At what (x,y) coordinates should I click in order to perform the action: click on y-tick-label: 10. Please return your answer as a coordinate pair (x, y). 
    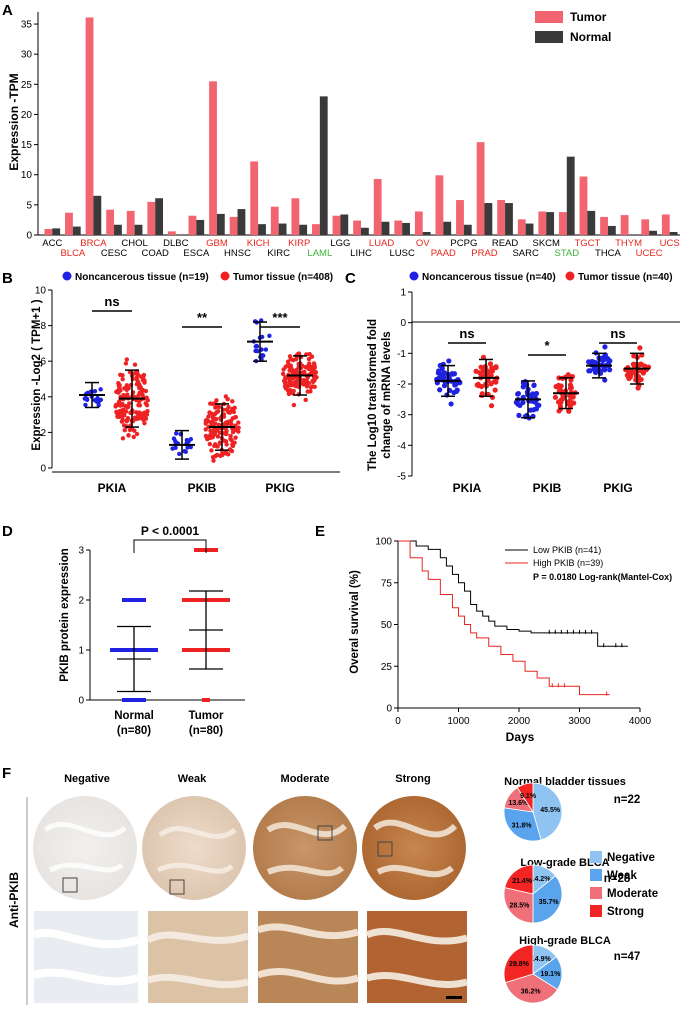
    Looking at the image, I should click on (27, 175).